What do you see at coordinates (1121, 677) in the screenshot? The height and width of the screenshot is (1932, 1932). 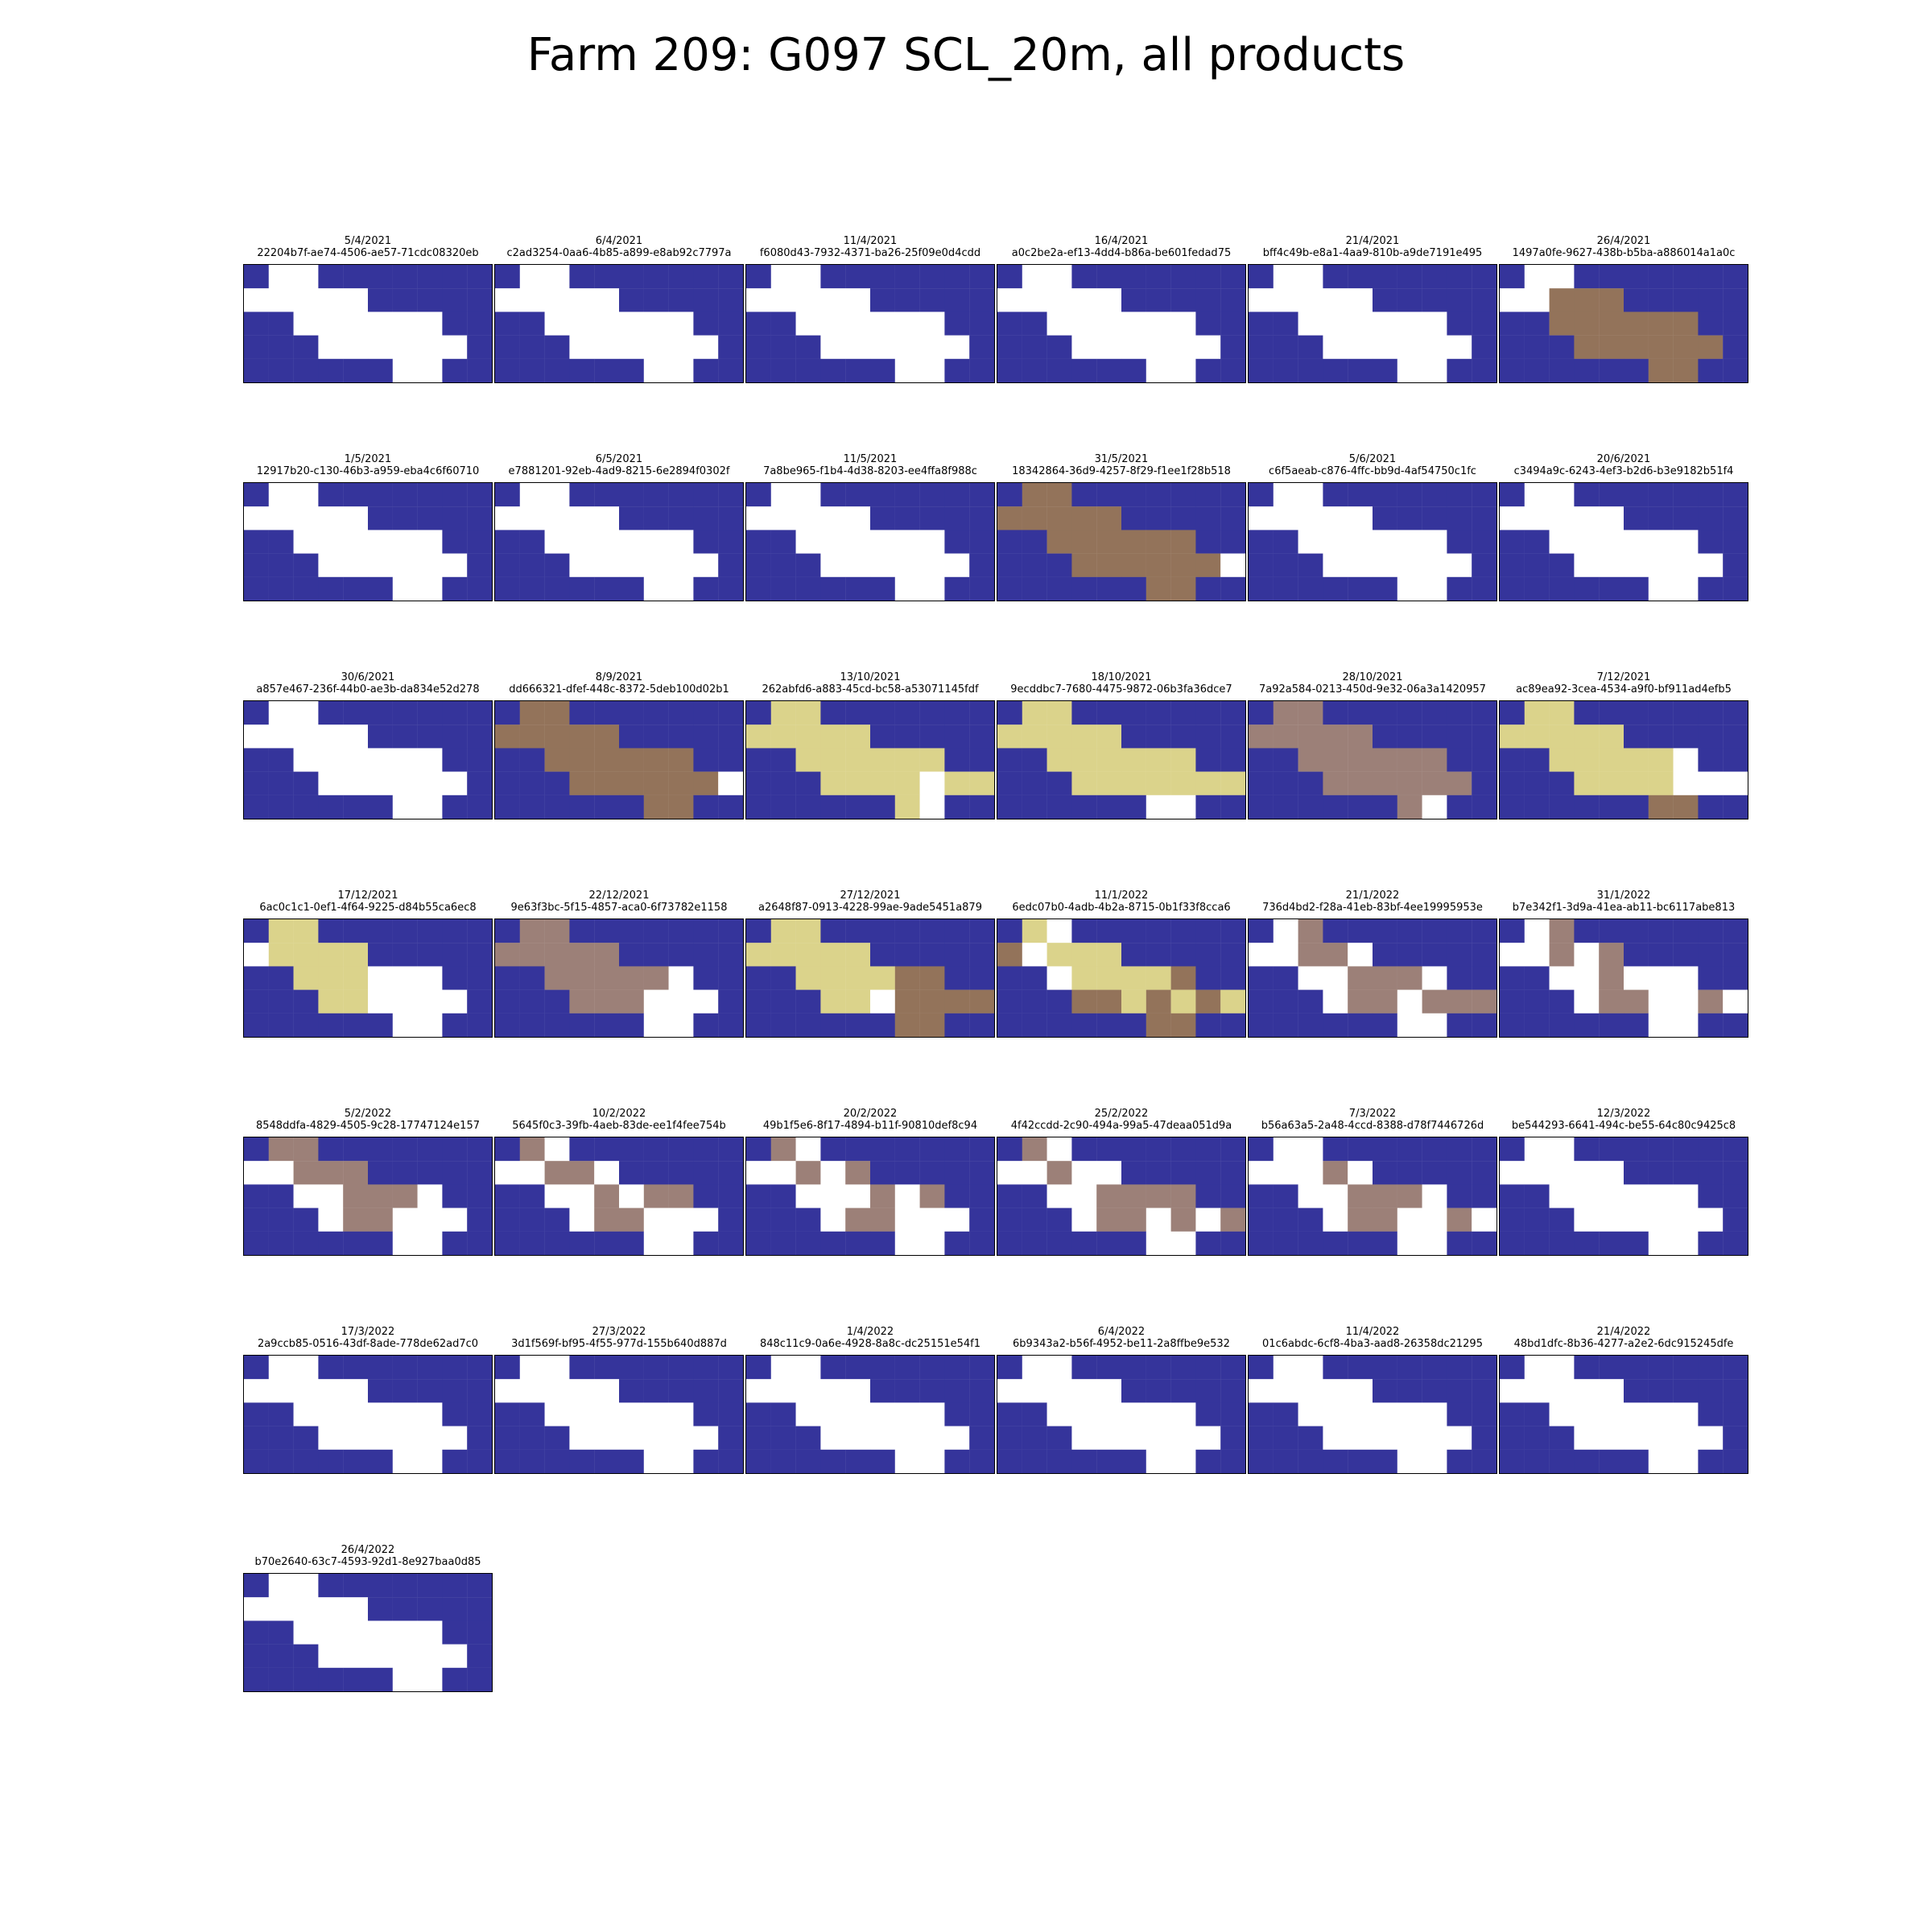 I see `panel-date: 18/10/2021` at bounding box center [1121, 677].